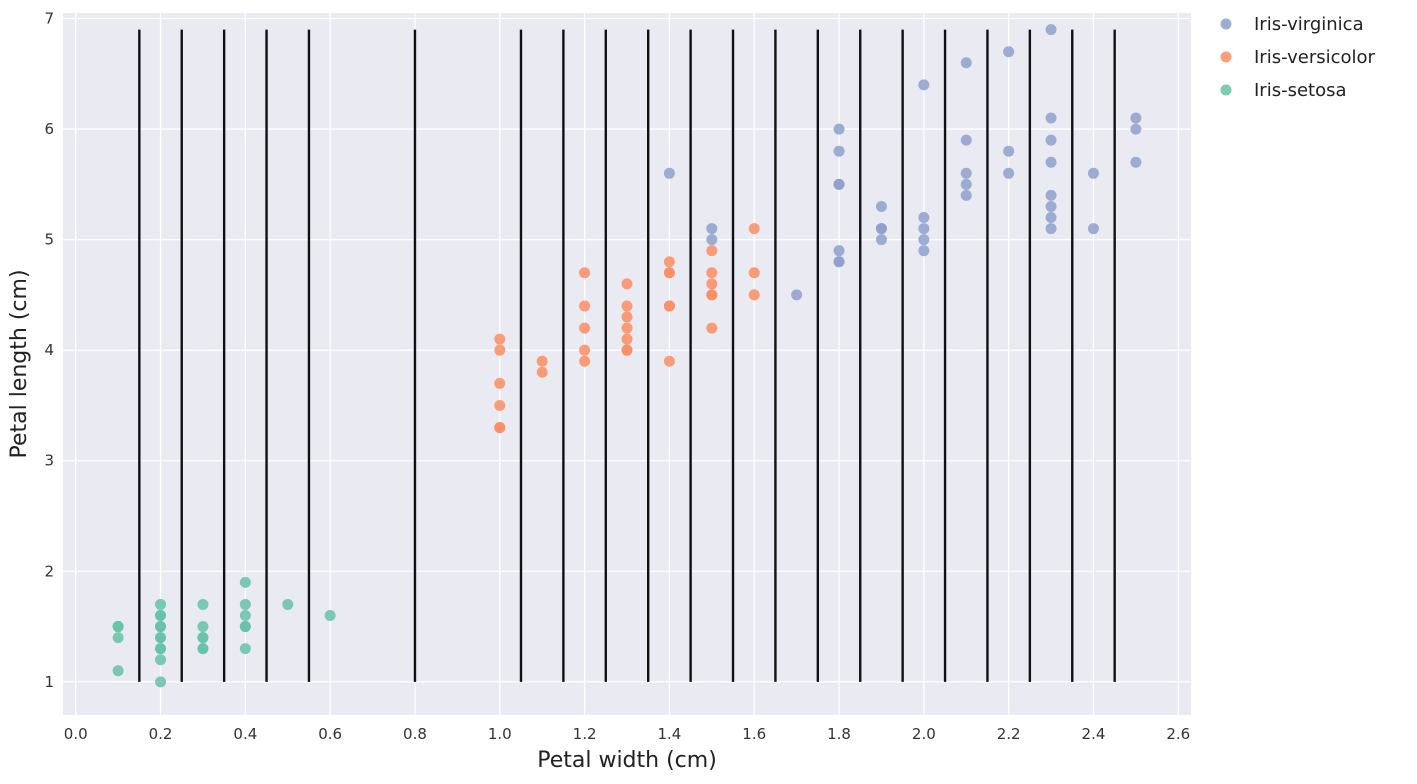 This screenshot has width=1417, height=784. Describe the element at coordinates (49, 129) in the screenshot. I see `y-tick-label: 6` at that location.